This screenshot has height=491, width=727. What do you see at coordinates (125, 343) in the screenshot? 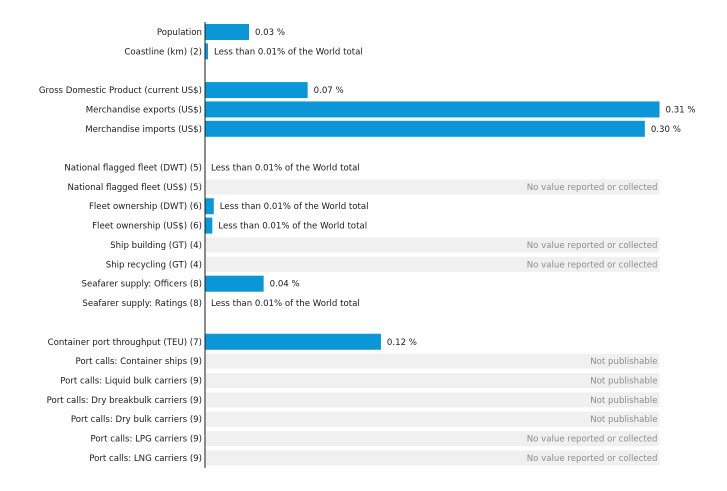
I see `category-label: Container port throughput (TEU) (7)` at bounding box center [125, 343].